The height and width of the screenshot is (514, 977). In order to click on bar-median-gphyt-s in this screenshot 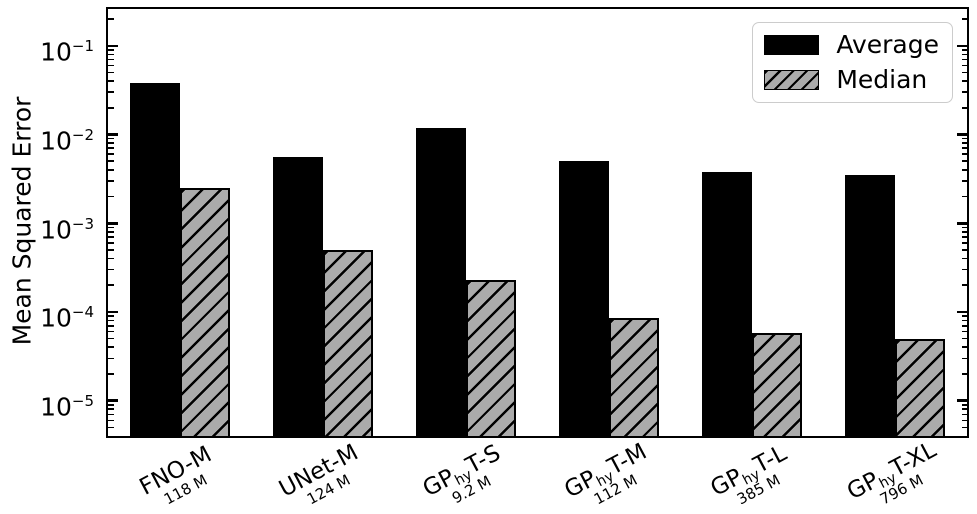, I will do `click(490, 357)`.